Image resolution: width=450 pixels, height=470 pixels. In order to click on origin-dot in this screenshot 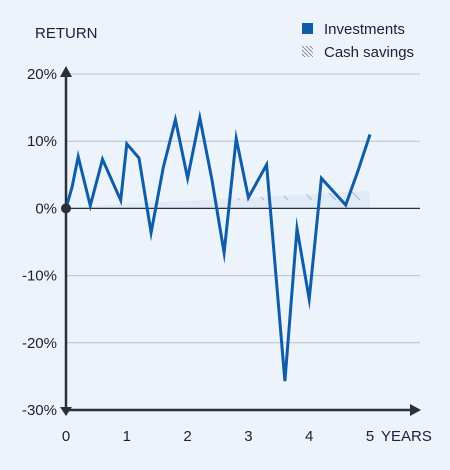, I will do `click(66, 208)`.